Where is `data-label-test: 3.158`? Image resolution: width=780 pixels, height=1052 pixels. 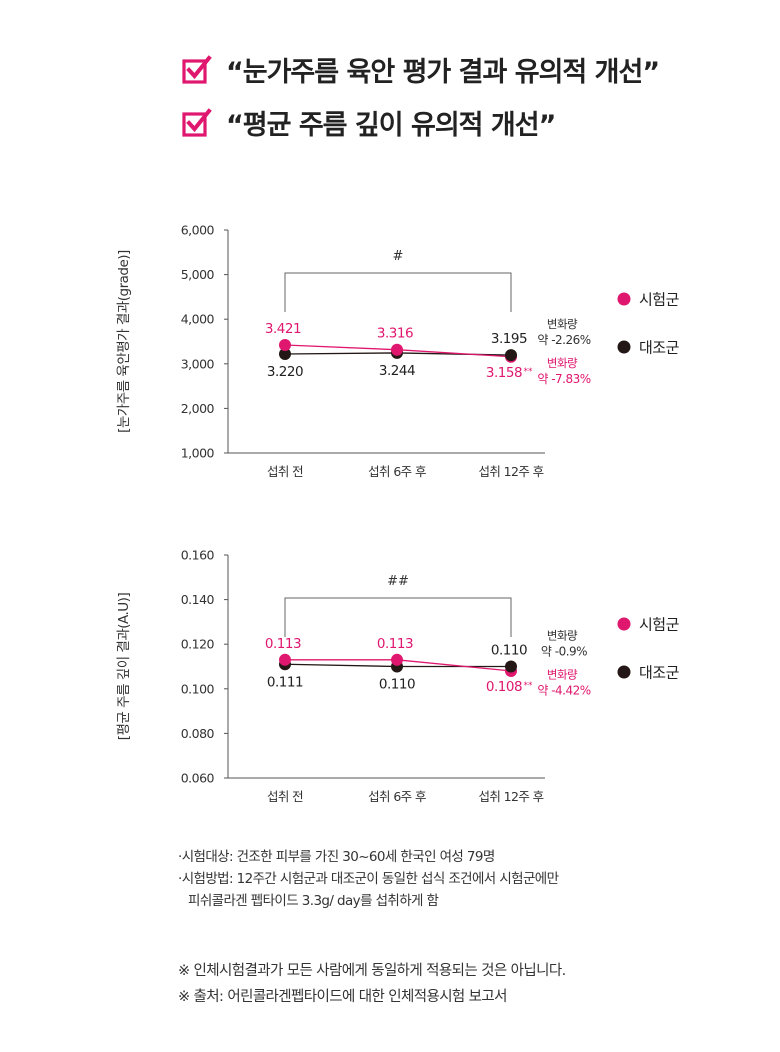 data-label-test: 3.158 is located at coordinates (504, 373).